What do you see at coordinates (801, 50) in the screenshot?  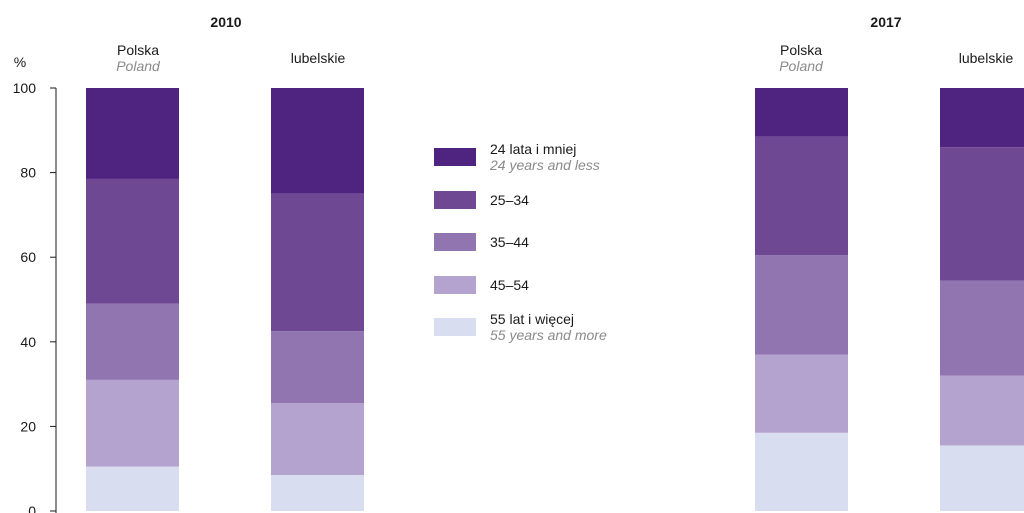 I see `category-label-poland-2017: Polska` at bounding box center [801, 50].